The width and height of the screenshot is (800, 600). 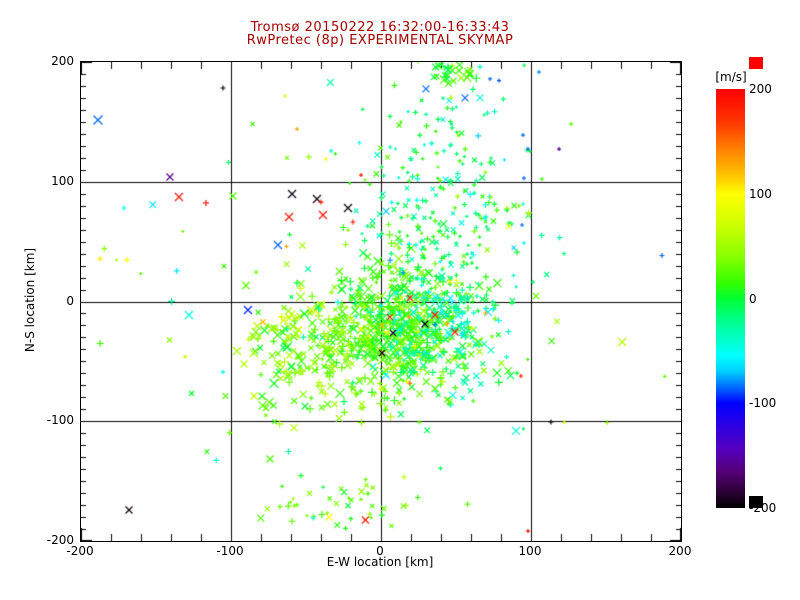 I want to click on y-axis-tick-label: 0, so click(x=70, y=300).